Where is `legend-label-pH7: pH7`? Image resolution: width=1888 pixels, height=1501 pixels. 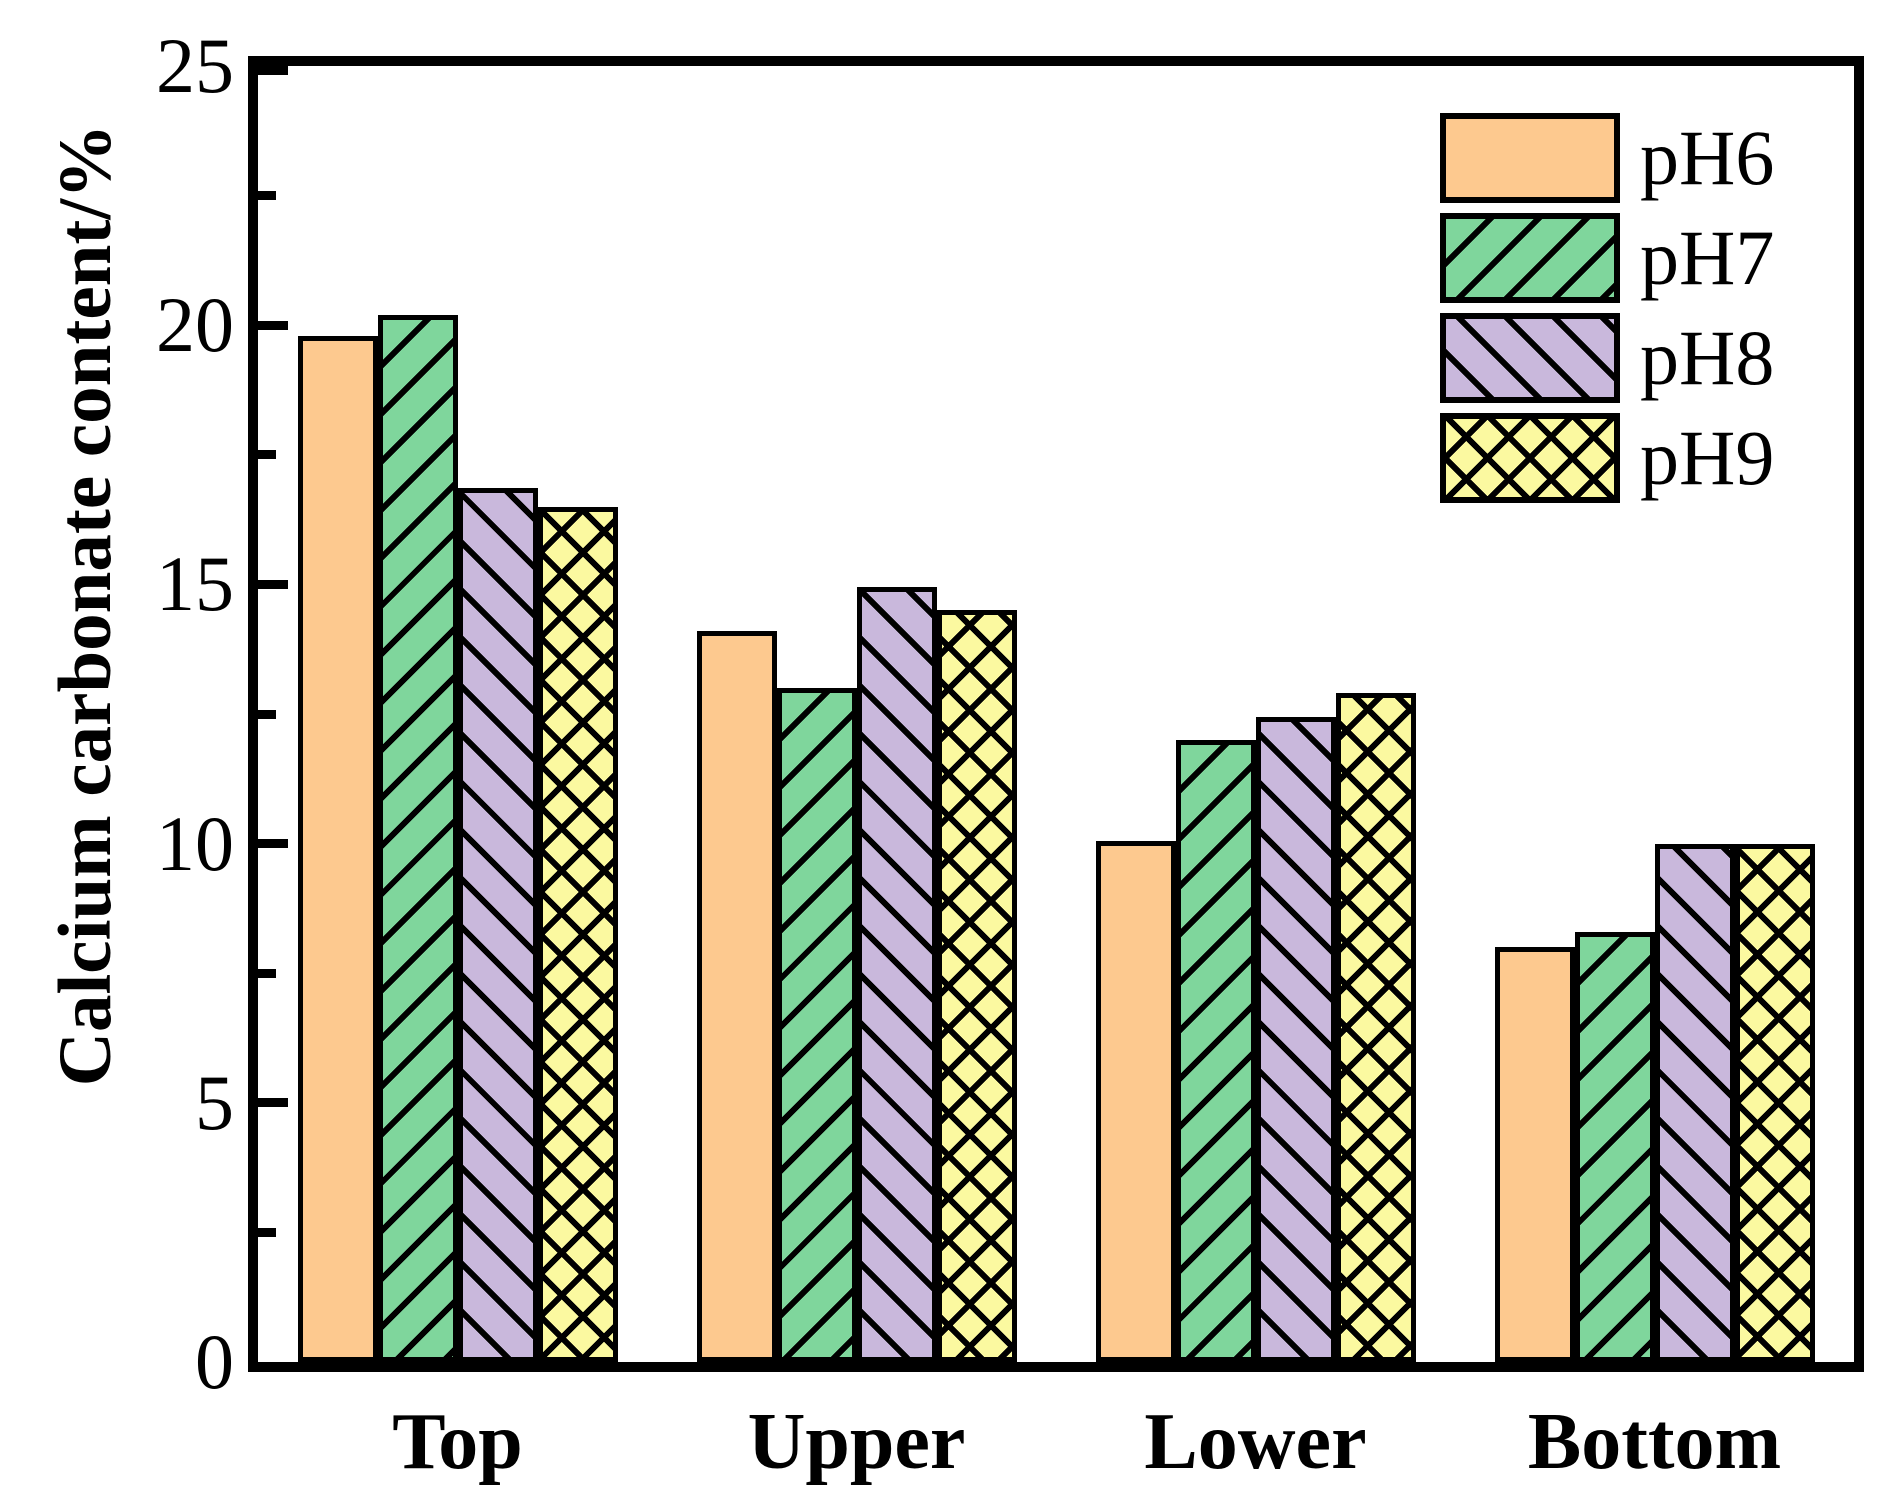 legend-label-pH7: pH7 is located at coordinates (1707, 257).